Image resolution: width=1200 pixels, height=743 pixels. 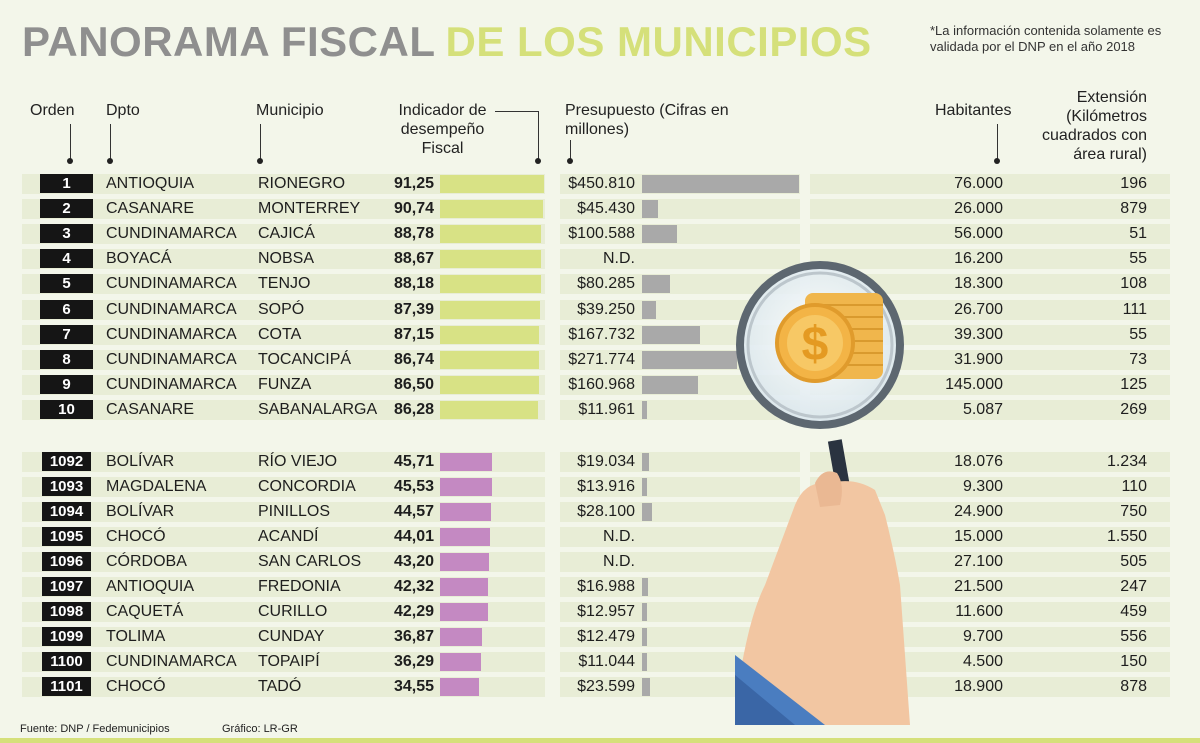 I want to click on indicator-value: 90,74, so click(x=414, y=209).